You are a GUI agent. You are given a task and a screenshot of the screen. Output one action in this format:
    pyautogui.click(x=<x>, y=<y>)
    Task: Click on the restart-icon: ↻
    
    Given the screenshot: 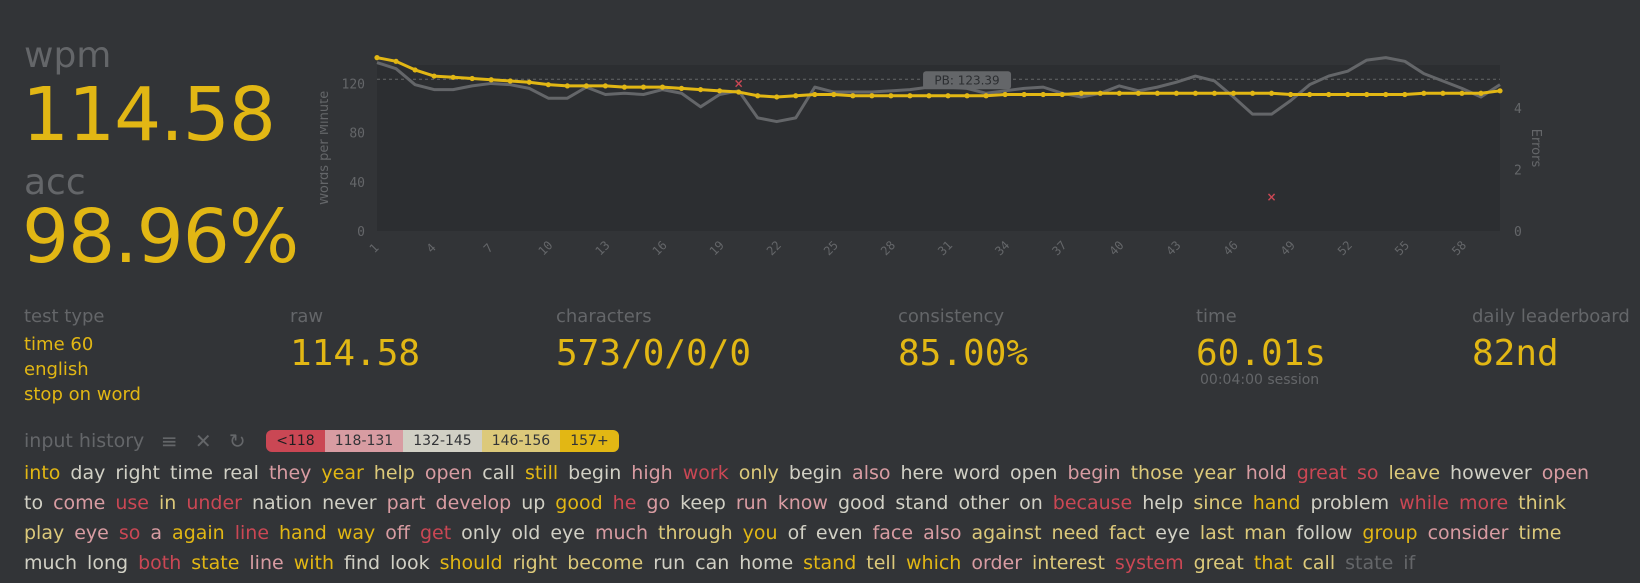 What is the action you would take?
    pyautogui.click(x=237, y=441)
    